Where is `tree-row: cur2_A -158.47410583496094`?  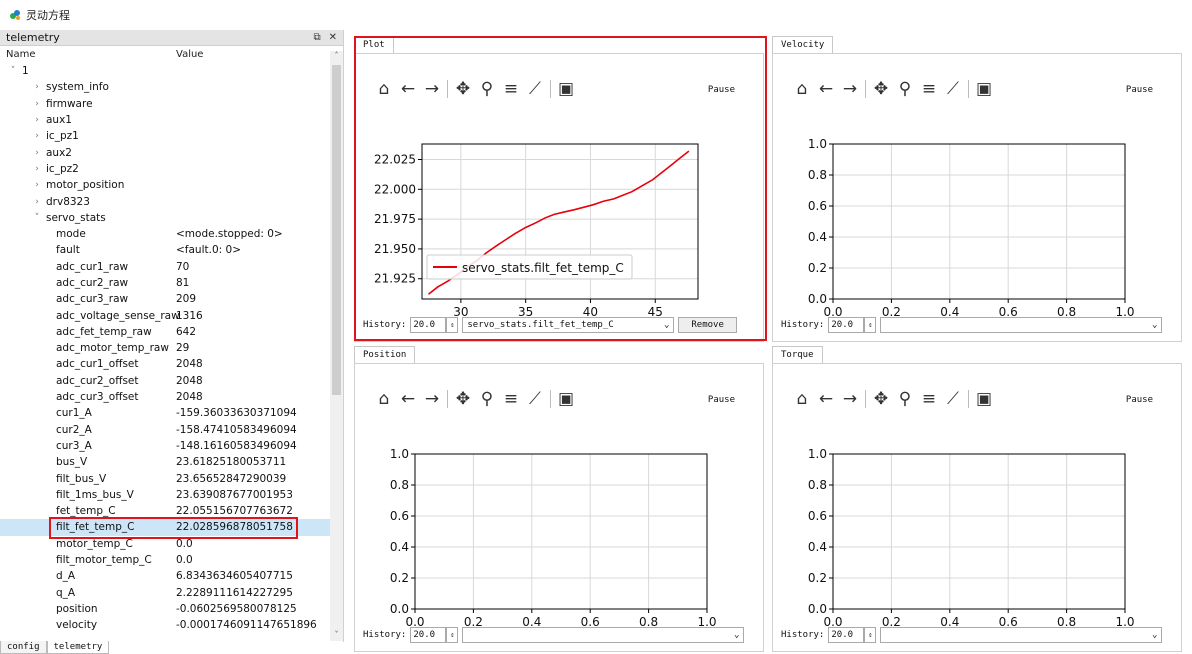 tree-row: cur2_A -158.47410583496094 is located at coordinates (165, 430).